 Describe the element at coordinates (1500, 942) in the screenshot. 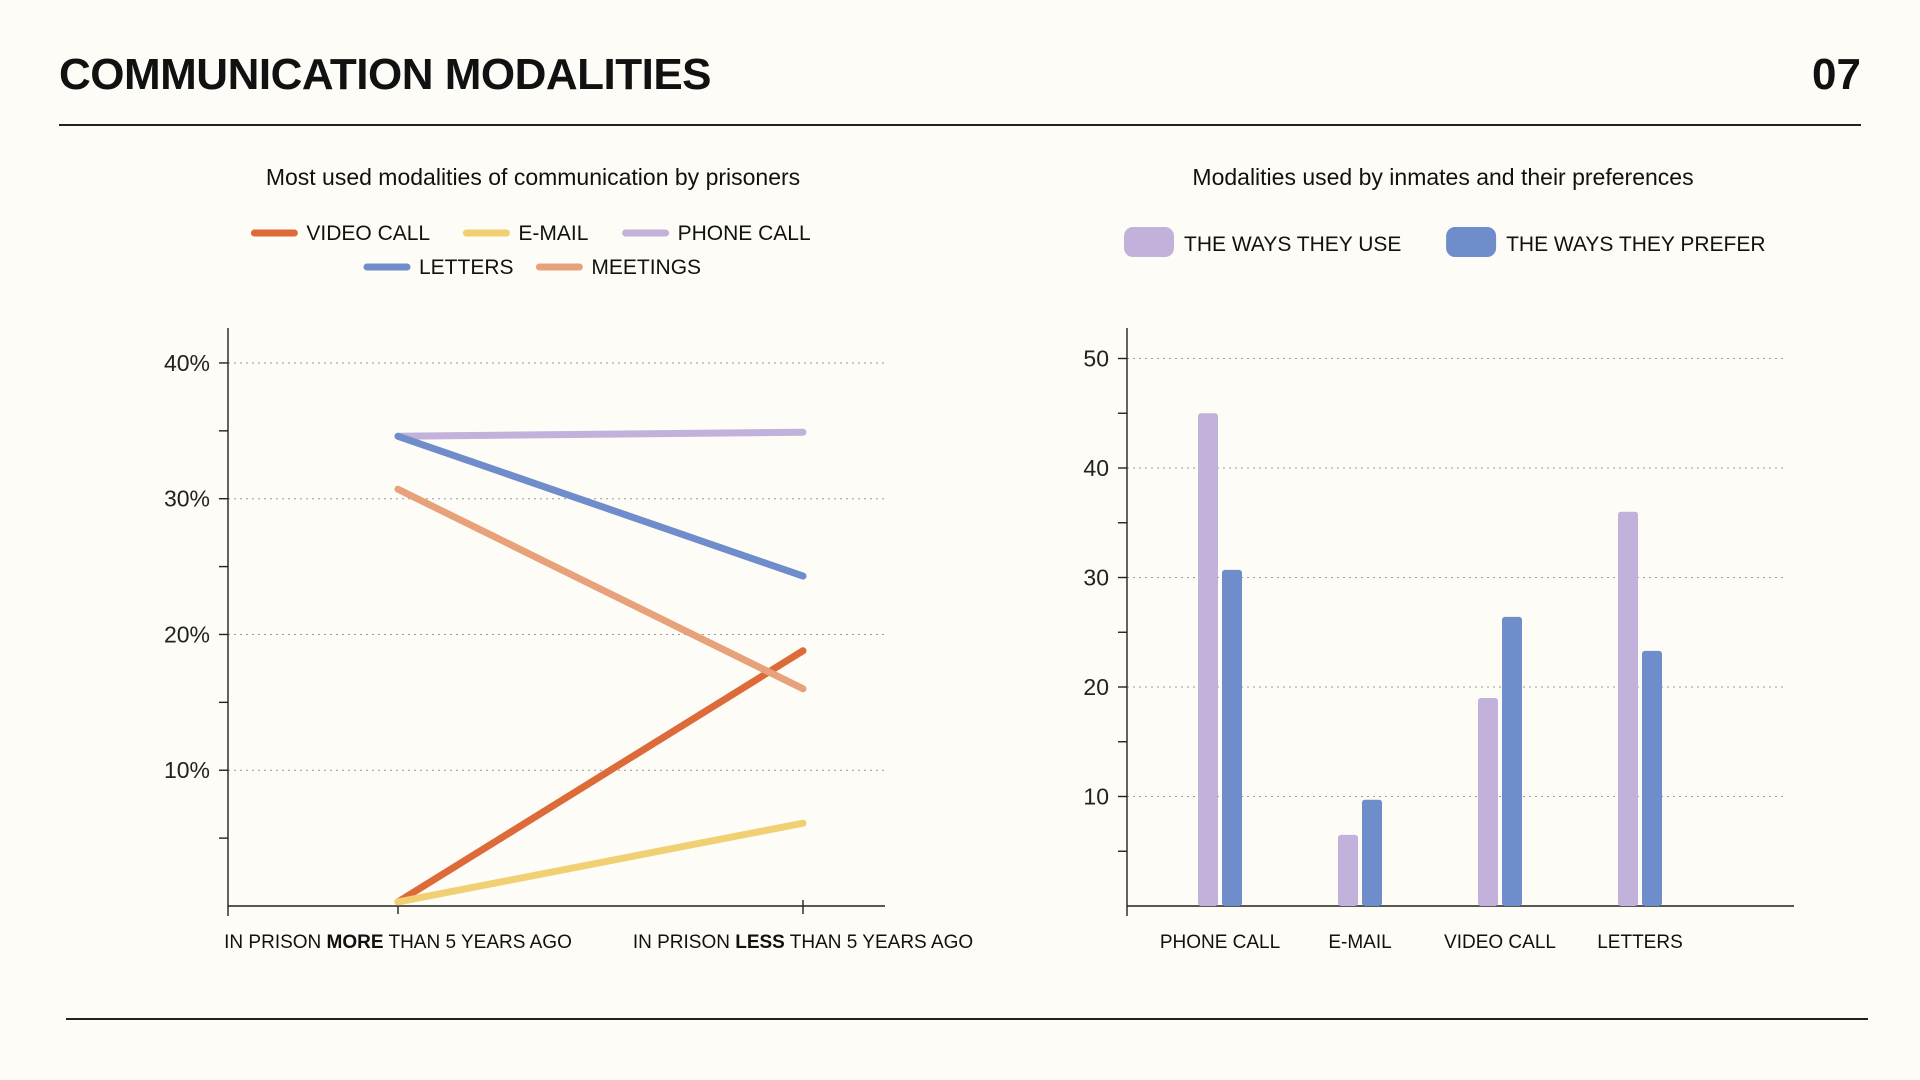

I see `x-category-label: VIDEO CALL` at that location.